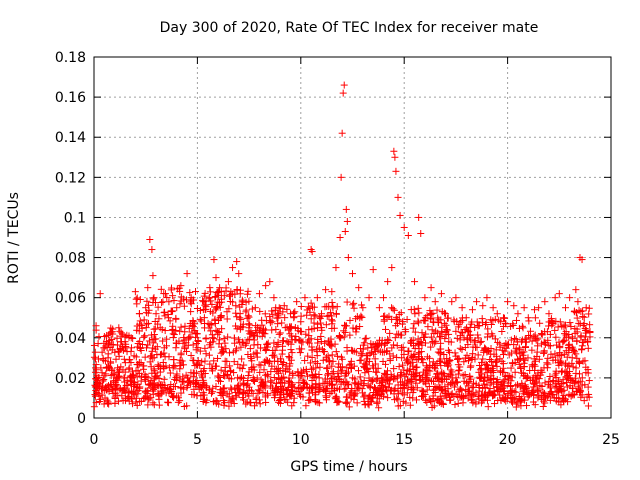 This screenshot has height=480, width=640. I want to click on y-tick-label: 0.12, so click(70, 178).